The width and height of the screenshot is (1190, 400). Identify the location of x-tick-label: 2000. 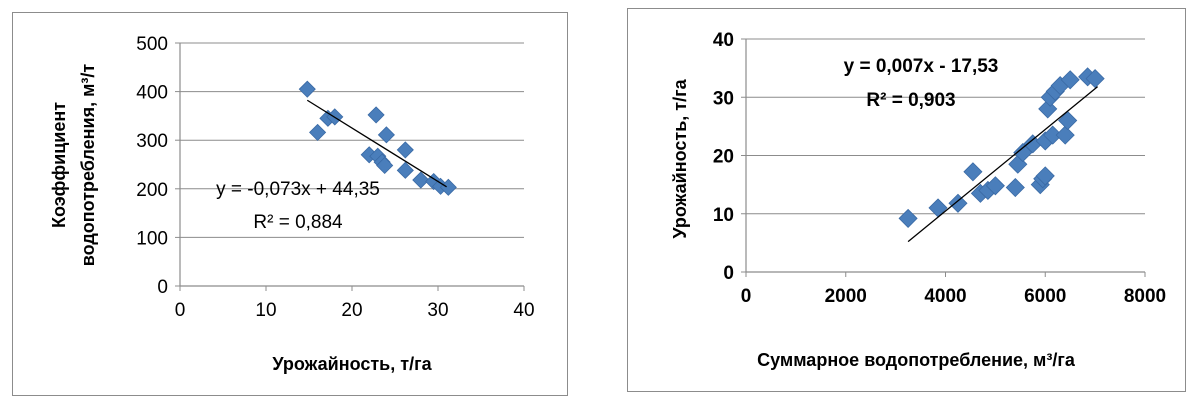
(846, 296).